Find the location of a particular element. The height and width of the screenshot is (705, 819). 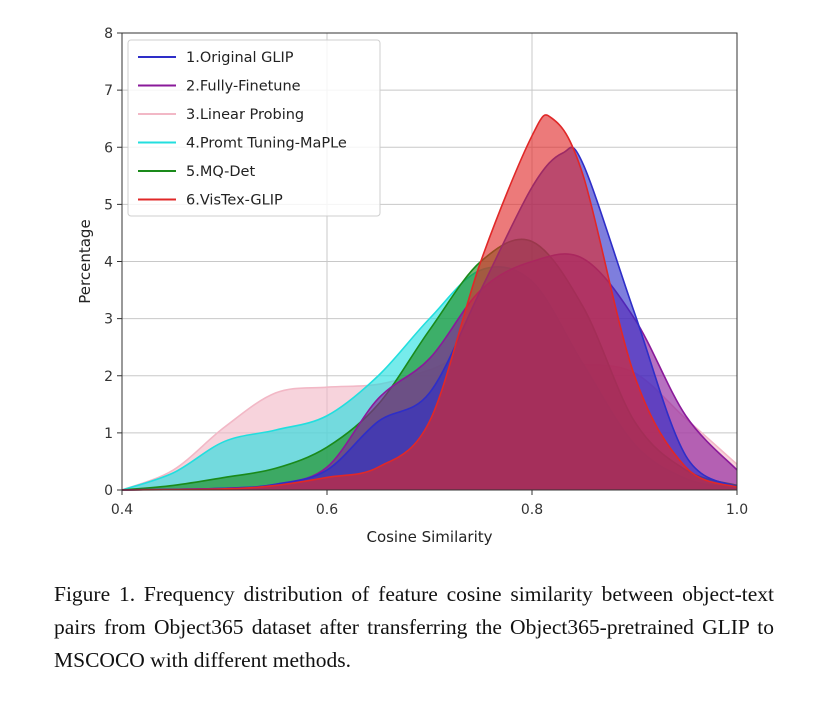

legend-label-linear-probing: 3.Linear Probing is located at coordinates (245, 115).